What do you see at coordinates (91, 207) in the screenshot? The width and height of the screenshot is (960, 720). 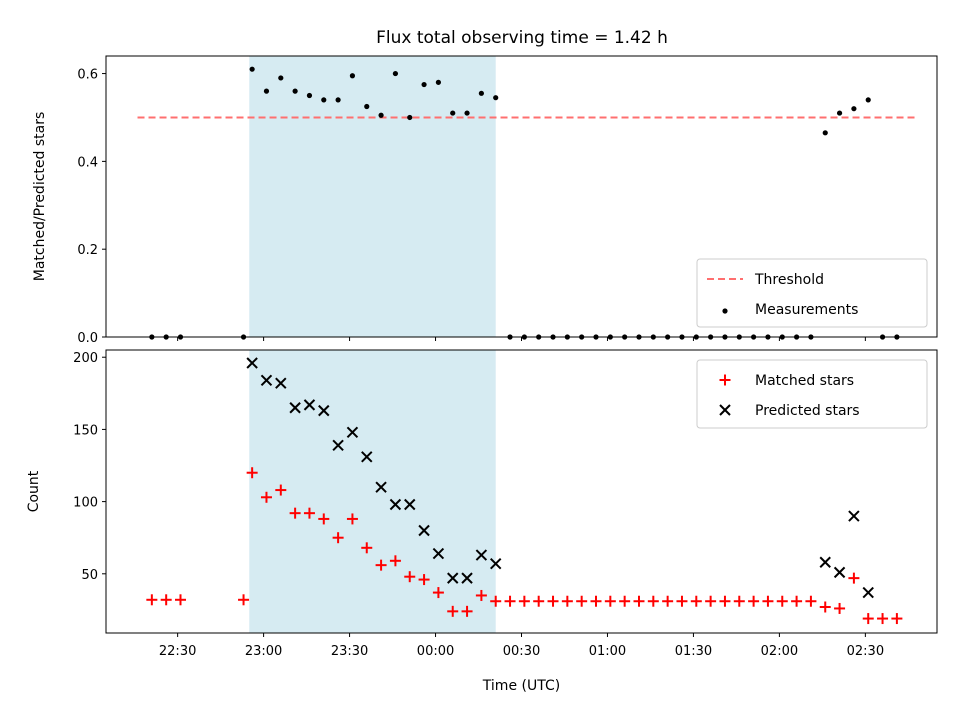 I see `ratio-y-ticks: 0.0 0.2 0.4 0.6` at bounding box center [91, 207].